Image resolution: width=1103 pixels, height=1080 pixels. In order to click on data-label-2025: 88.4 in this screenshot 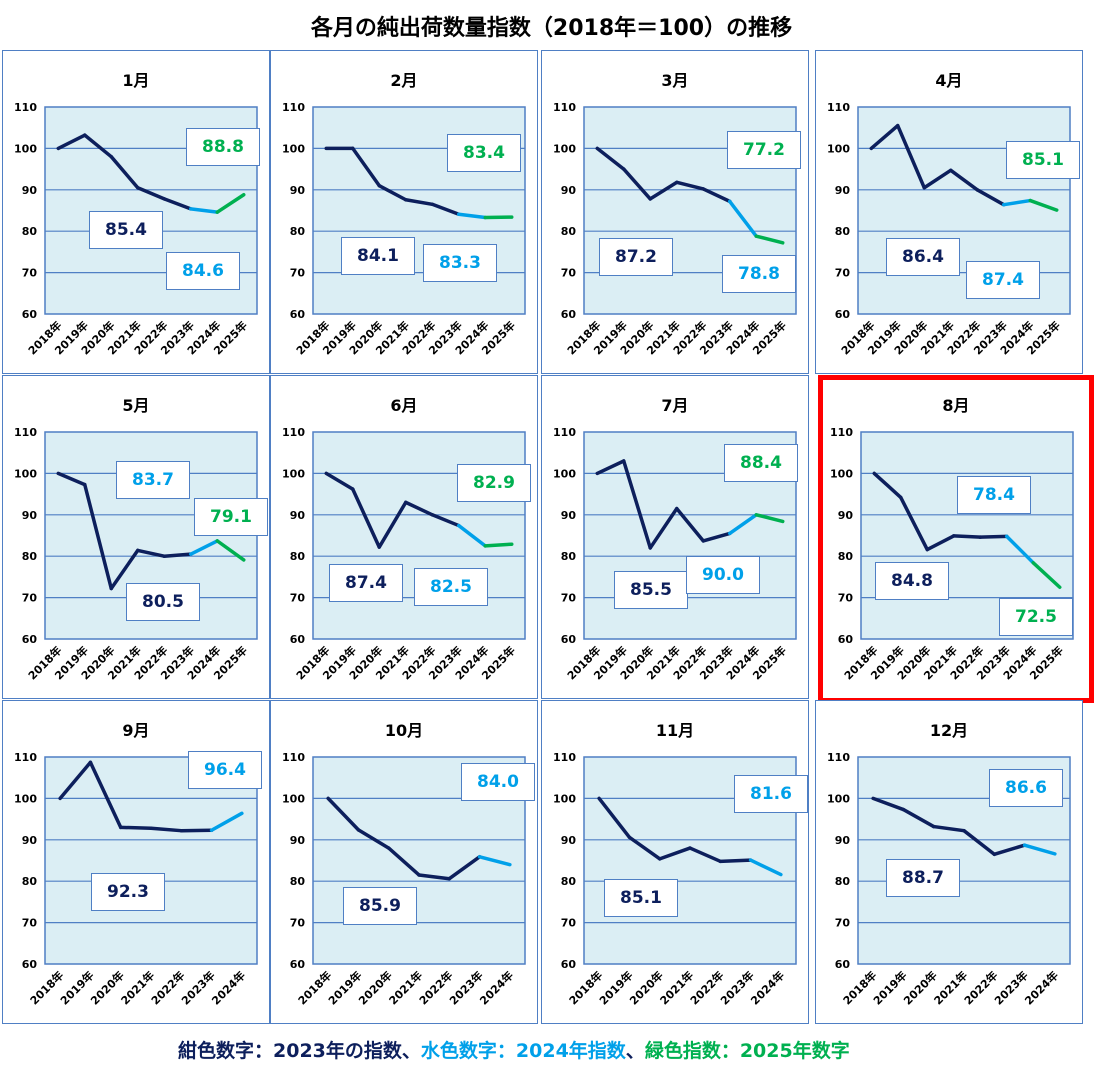, I will do `click(761, 463)`.